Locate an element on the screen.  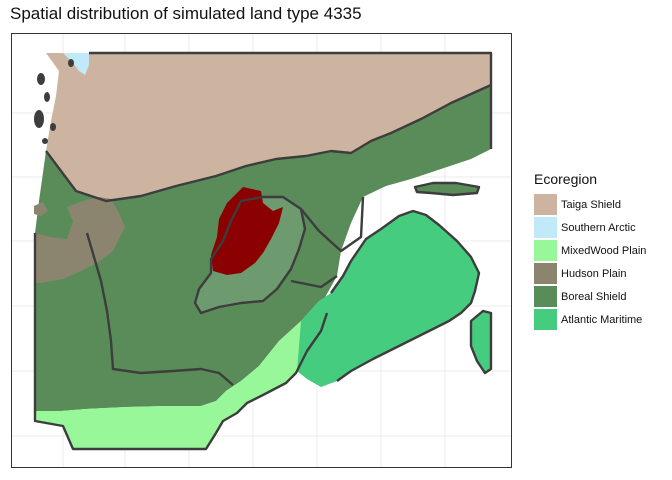
legend-item-hudson-plain: Hudson Plain is located at coordinates (602, 273).